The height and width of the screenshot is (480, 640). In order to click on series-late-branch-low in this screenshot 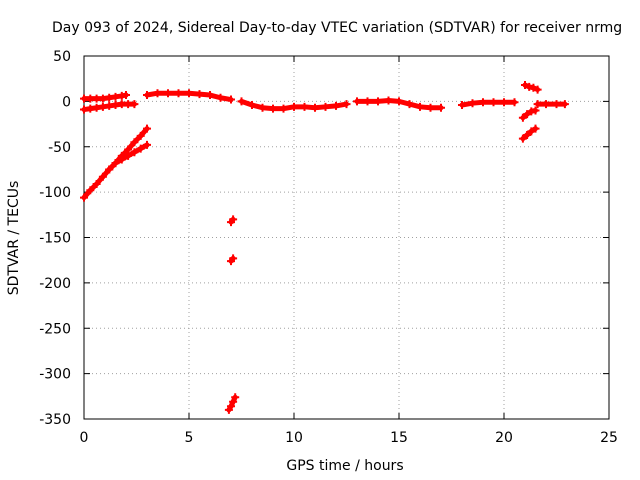, I will do `click(529, 133)`.